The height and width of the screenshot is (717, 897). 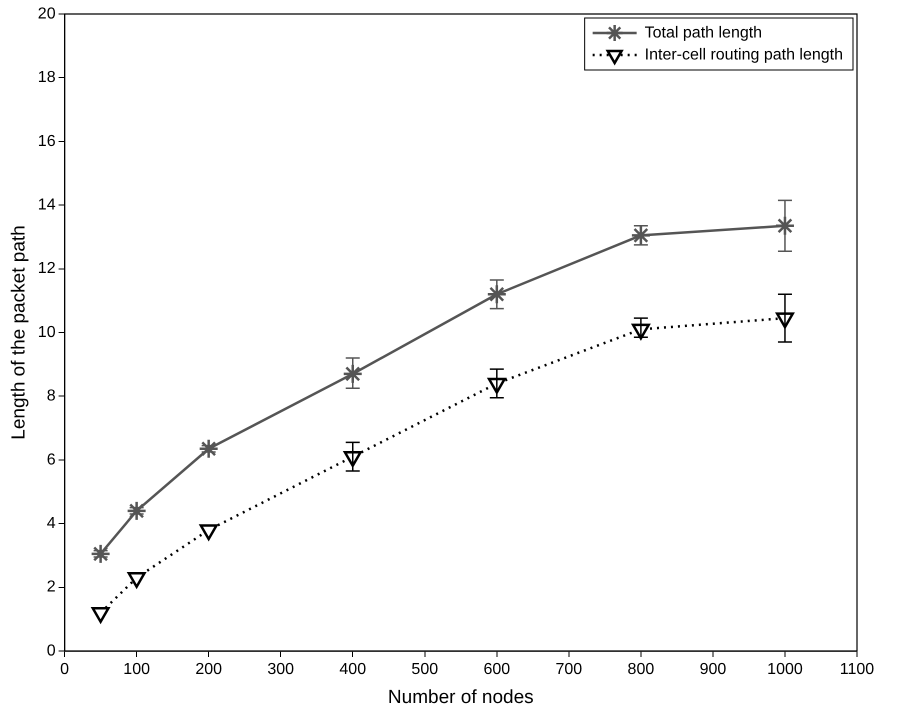 What do you see at coordinates (208, 669) in the screenshot?
I see `x-tick-label: 200` at bounding box center [208, 669].